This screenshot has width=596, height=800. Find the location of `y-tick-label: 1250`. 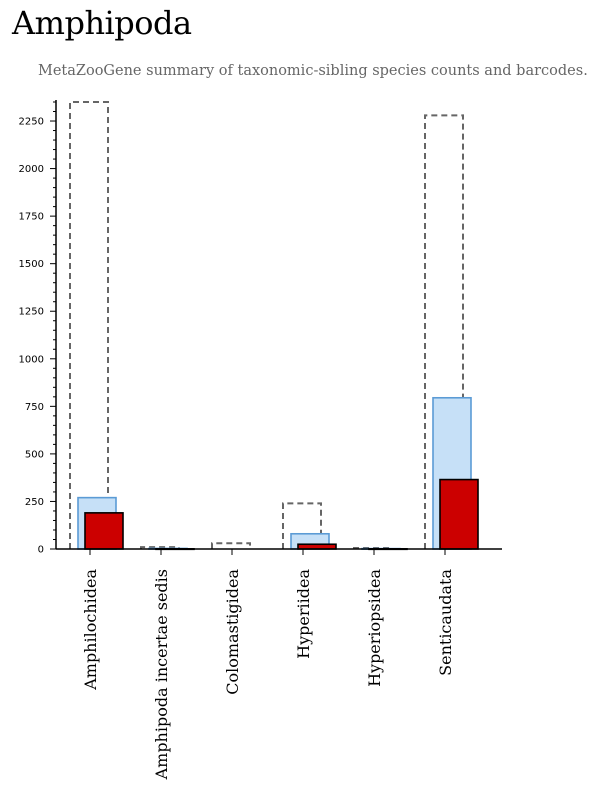

y-tick-label: 1250 is located at coordinates (31, 312).